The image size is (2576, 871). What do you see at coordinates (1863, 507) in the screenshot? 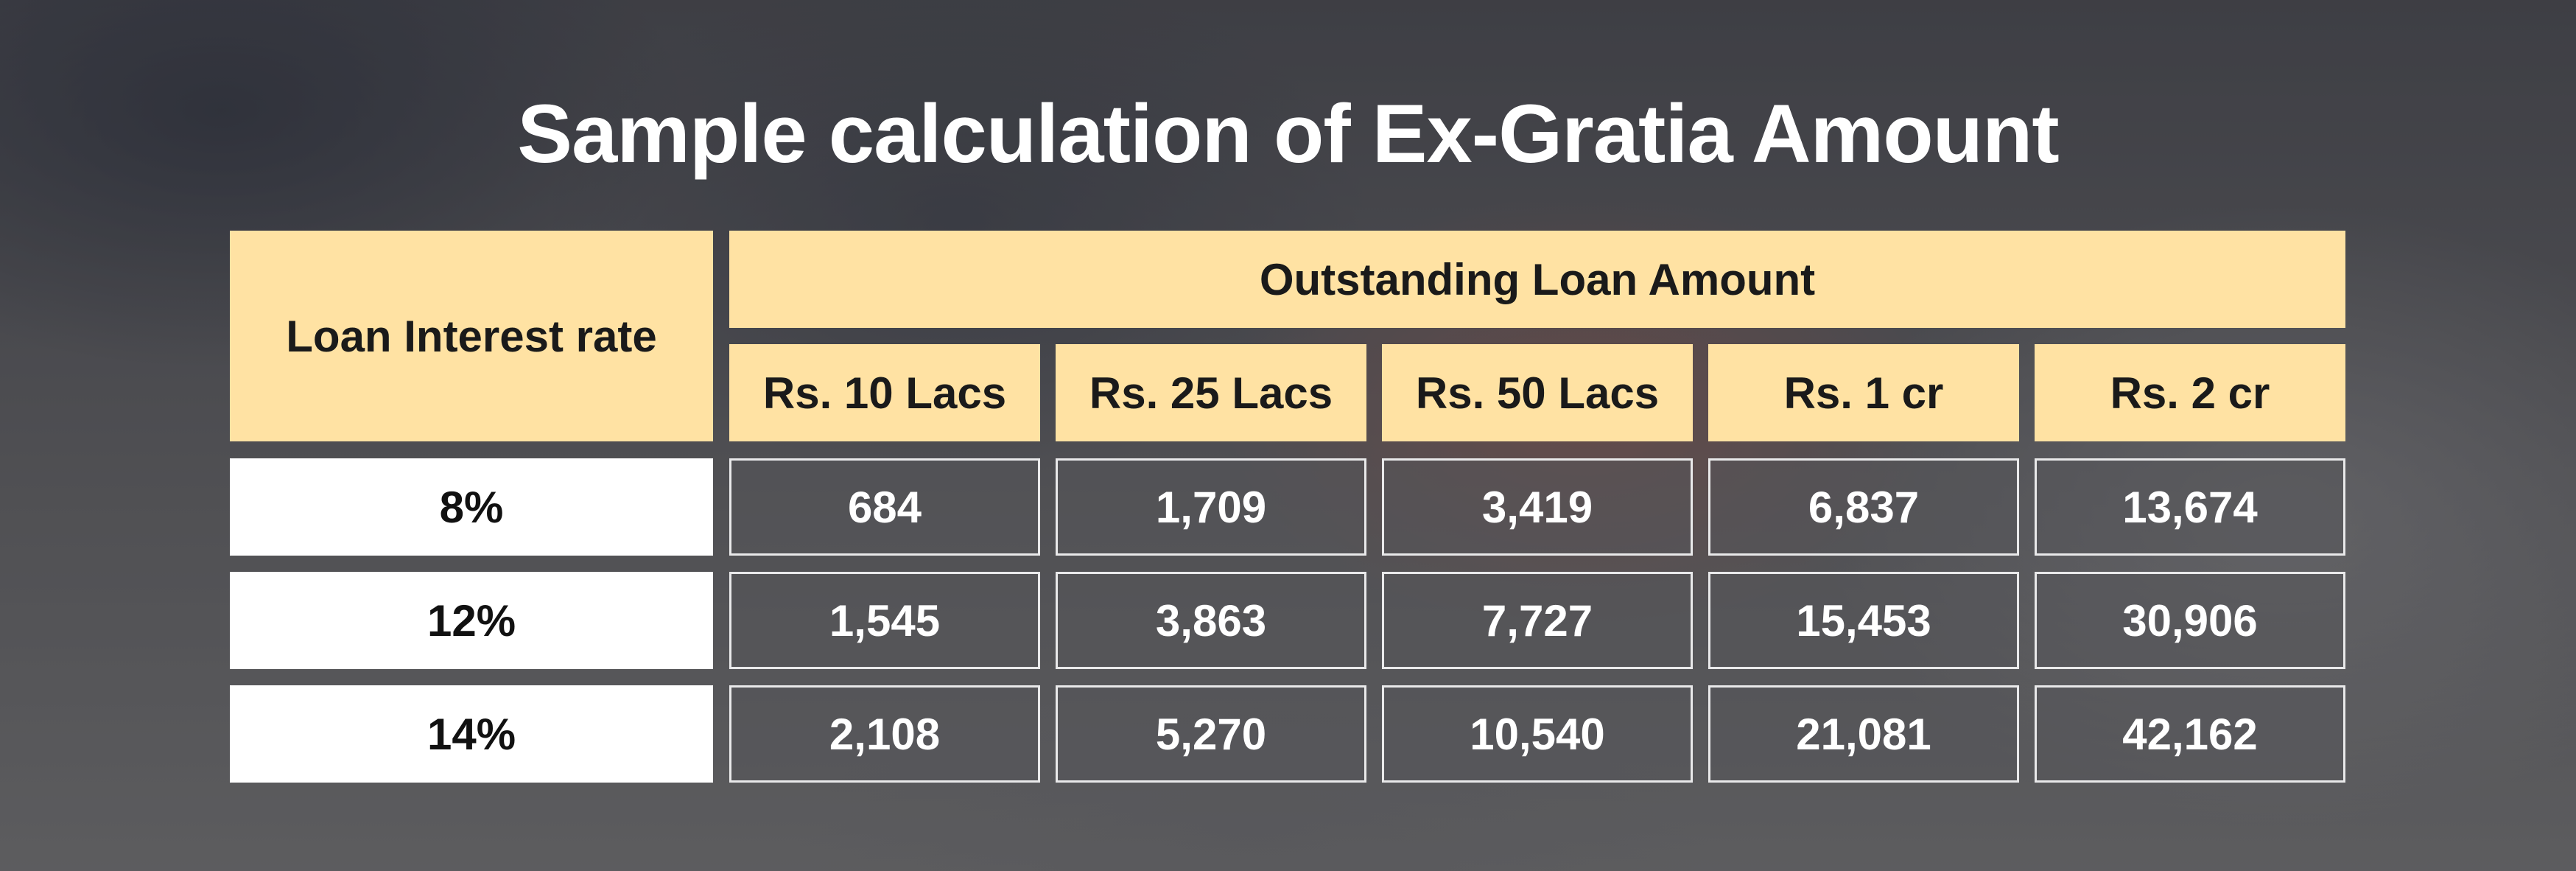
I see `value-cell: 6,837` at bounding box center [1863, 507].